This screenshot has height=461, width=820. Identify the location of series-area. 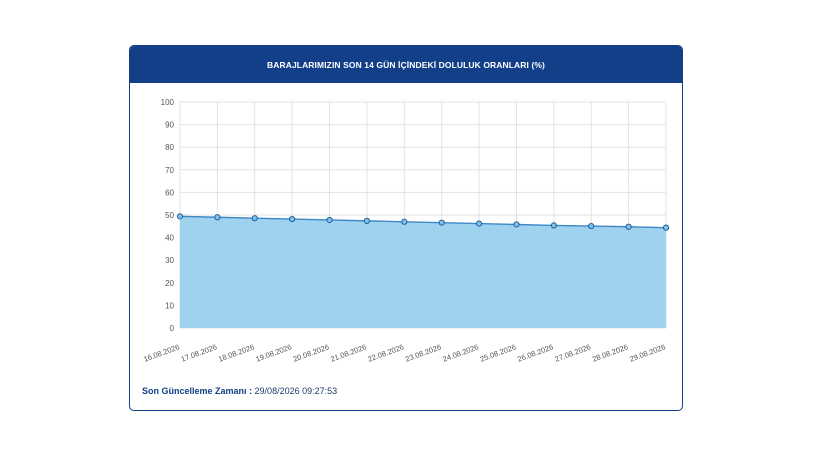
(423, 272).